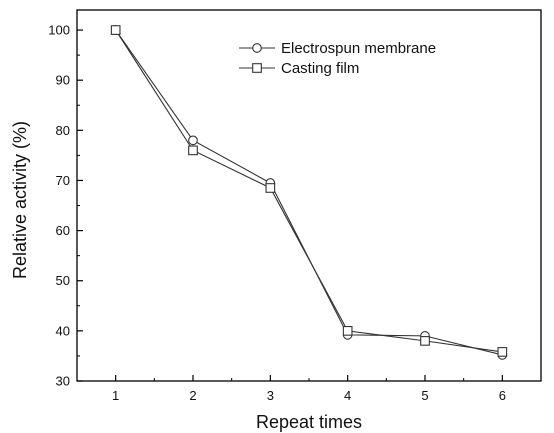  I want to click on x-tick-label-3: 3, so click(270, 395).